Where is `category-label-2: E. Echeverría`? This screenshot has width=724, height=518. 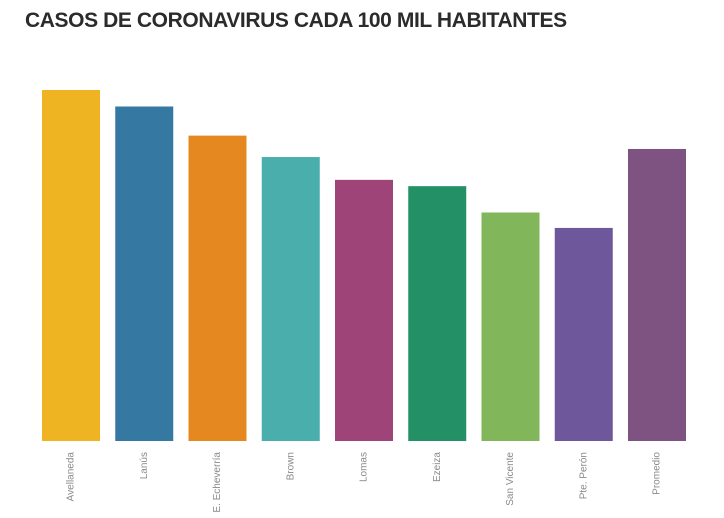 category-label-2: E. Echeverría is located at coordinates (217, 482).